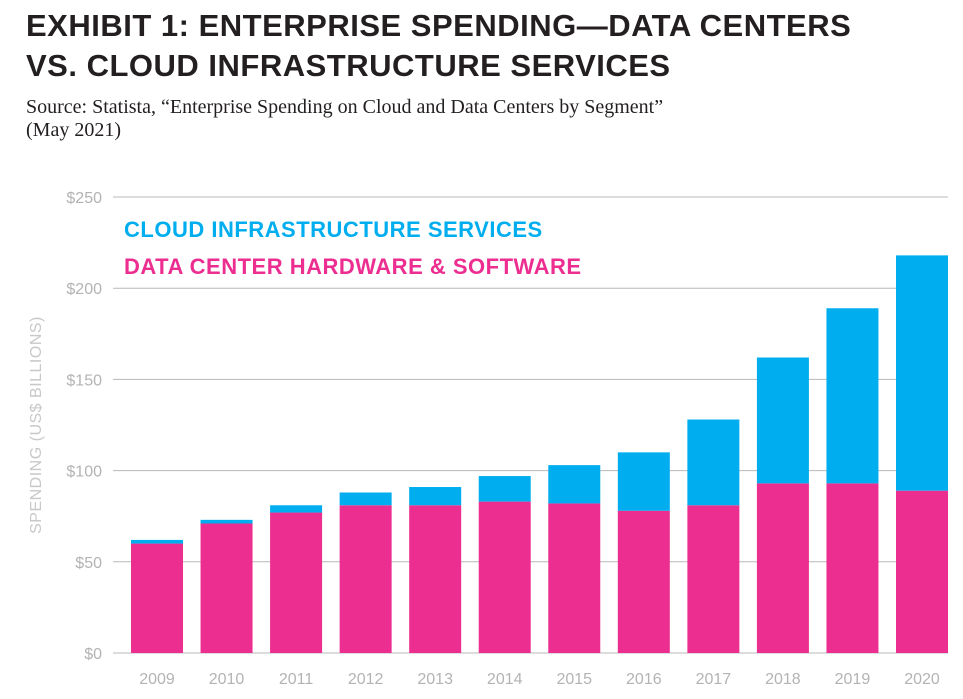  I want to click on source-line-2: (May 2021), so click(73, 130).